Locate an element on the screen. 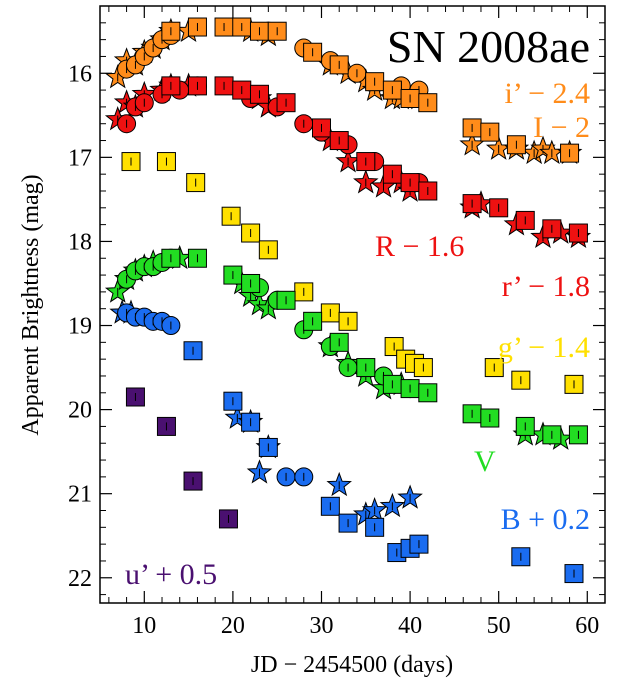 The height and width of the screenshot is (686, 617). x-axis-label: JD − 2454500 (days) is located at coordinates (352, 665).